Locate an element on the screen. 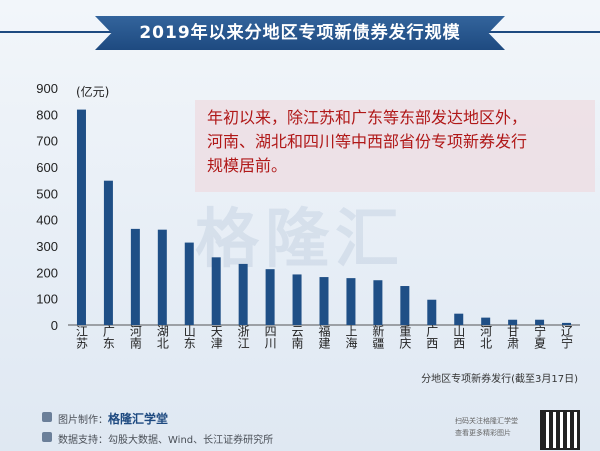  x-category-label: 宁夏 is located at coordinates (540, 336).